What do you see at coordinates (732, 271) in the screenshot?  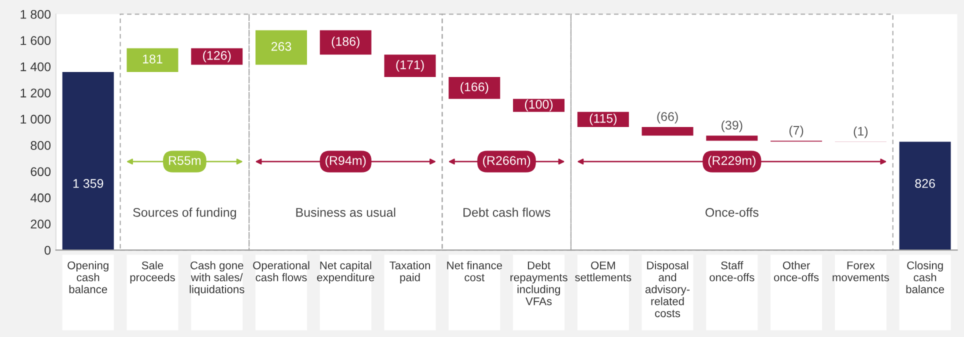 I see `x-tick-label: Staff once-offs` at bounding box center [732, 271].